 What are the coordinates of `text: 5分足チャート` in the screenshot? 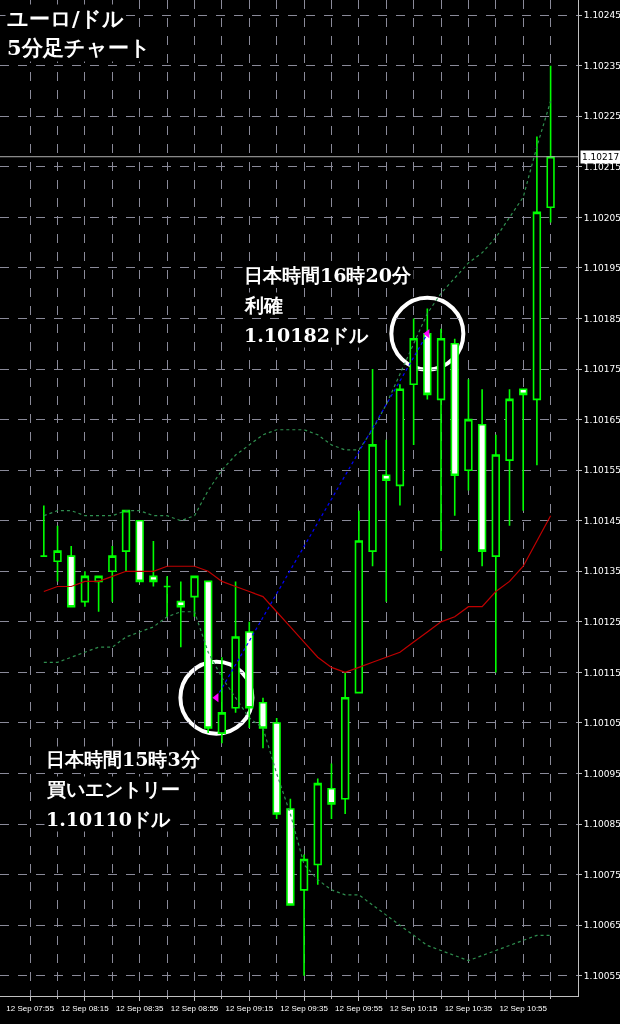 It's located at (79, 47).